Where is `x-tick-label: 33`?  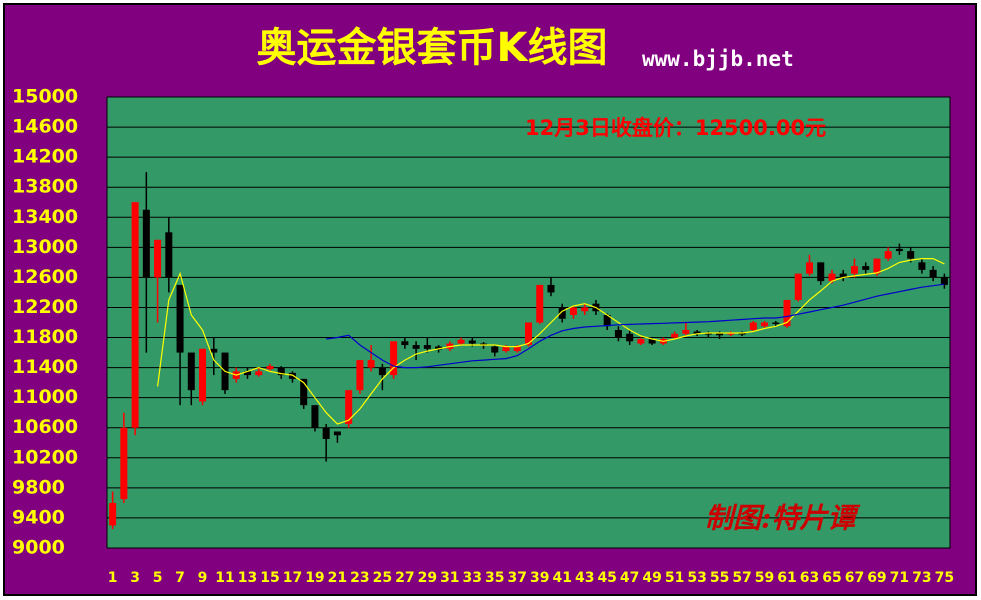 x-tick-label: 33 is located at coordinates (472, 578).